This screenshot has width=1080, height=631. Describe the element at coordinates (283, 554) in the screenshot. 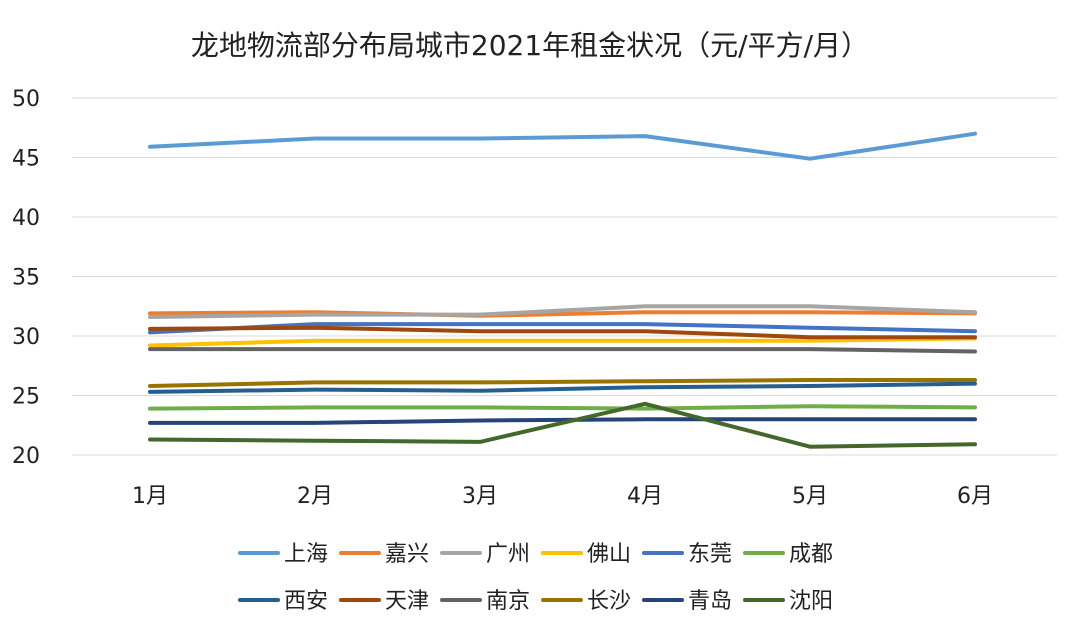

I see `legend-item: 上海` at that location.